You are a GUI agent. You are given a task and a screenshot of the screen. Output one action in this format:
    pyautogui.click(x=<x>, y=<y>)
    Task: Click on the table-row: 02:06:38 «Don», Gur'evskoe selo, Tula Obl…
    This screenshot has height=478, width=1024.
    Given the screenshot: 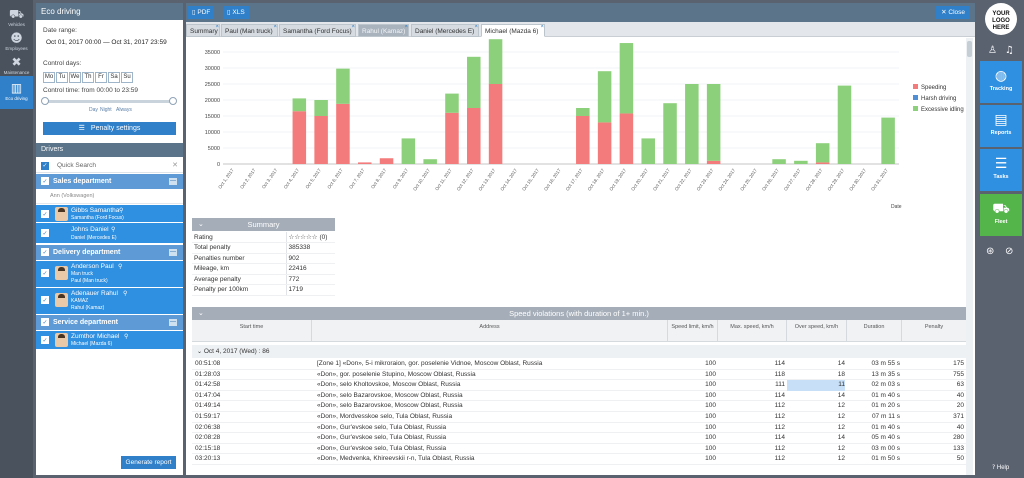 What is the action you would take?
    pyautogui.click(x=579, y=428)
    